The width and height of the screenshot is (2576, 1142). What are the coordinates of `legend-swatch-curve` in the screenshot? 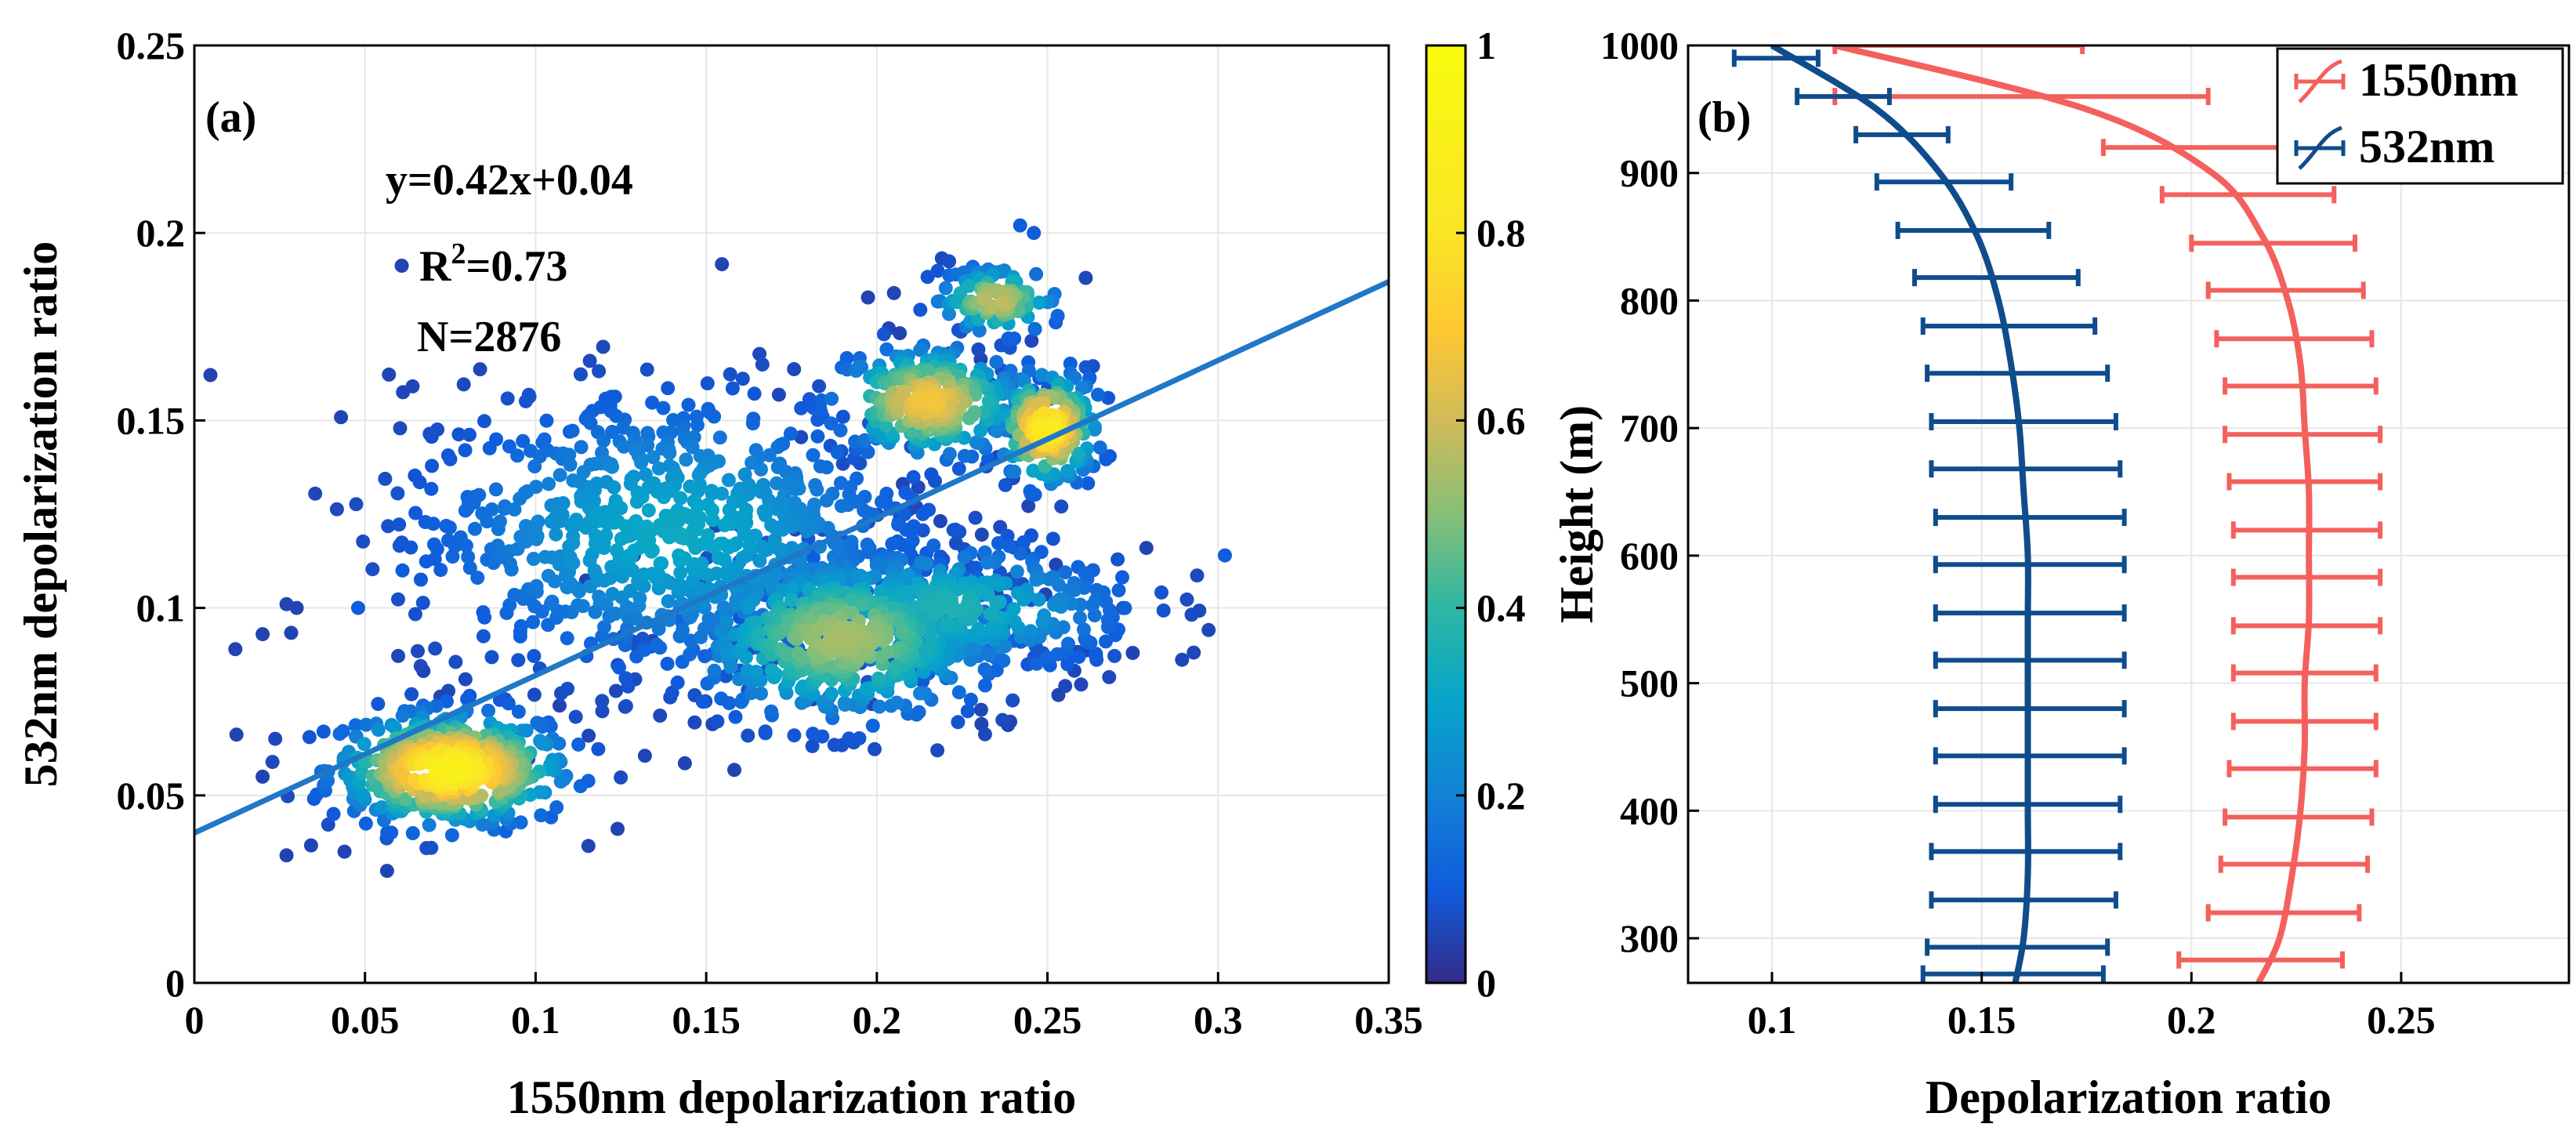 It's located at (2320, 147).